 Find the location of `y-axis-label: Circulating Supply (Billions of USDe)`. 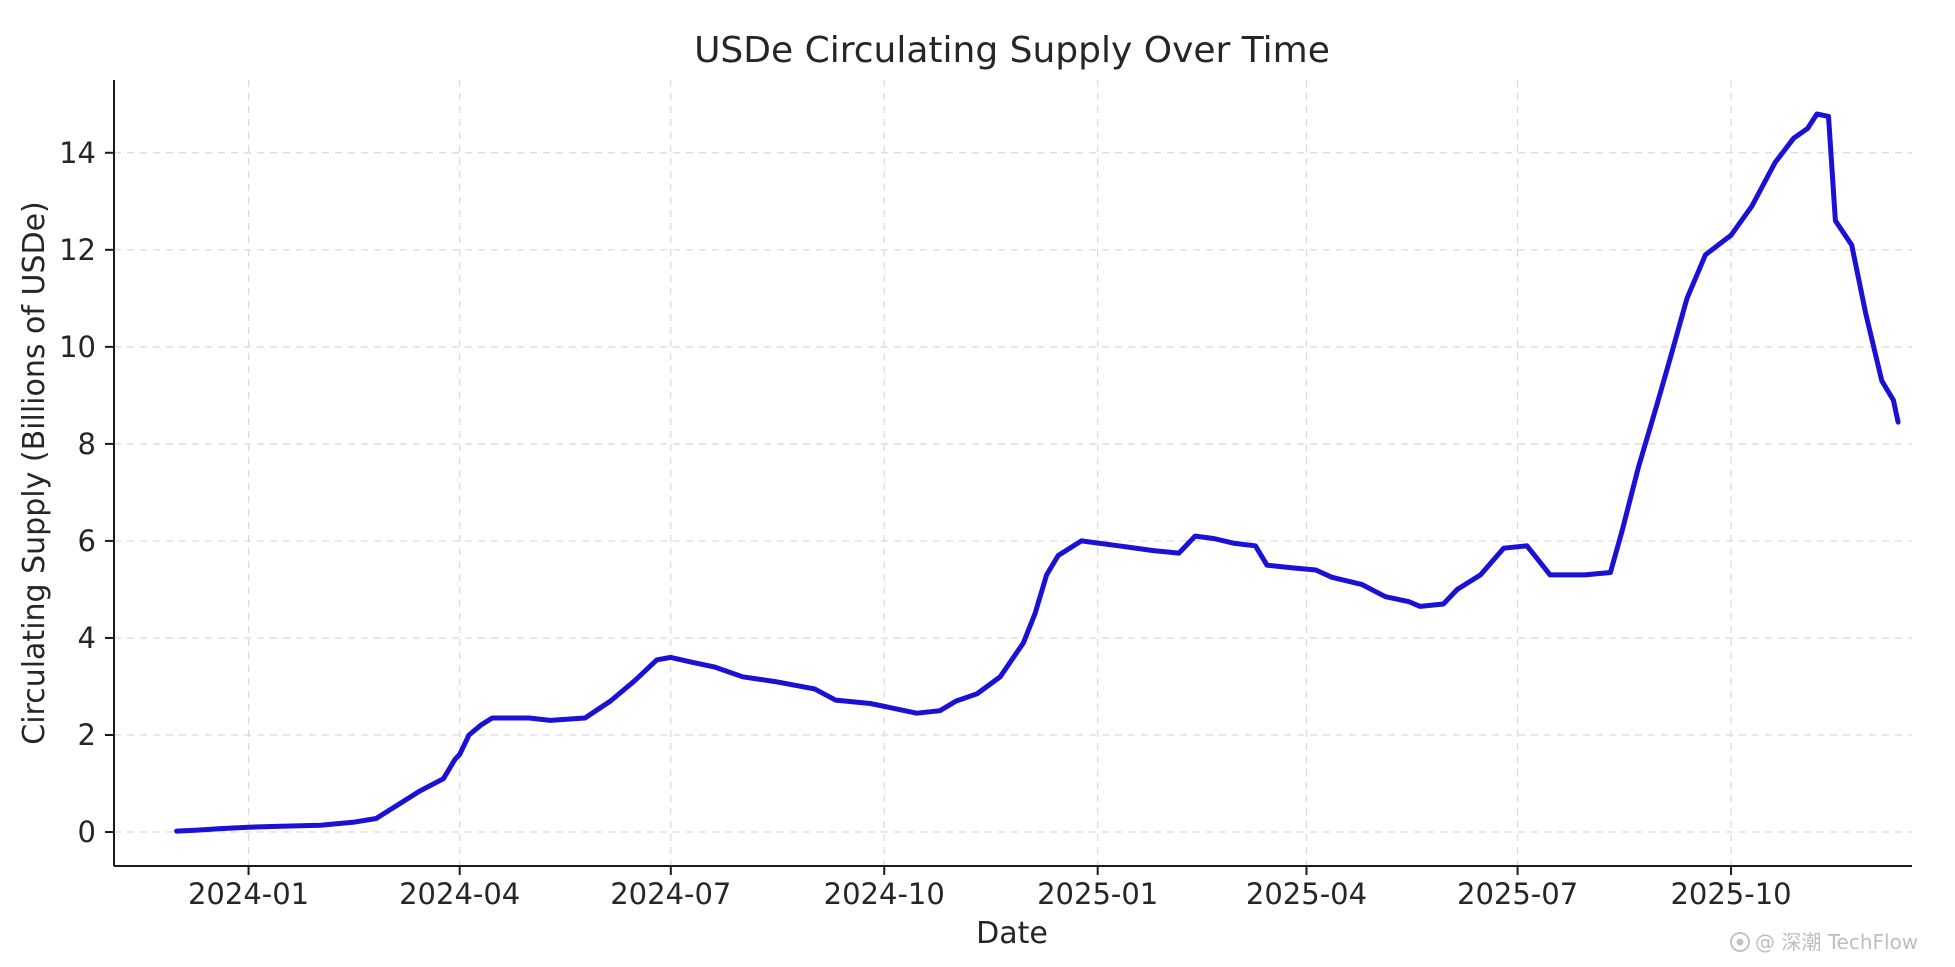

y-axis-label: Circulating Supply (Billions of USDe) is located at coordinates (34, 473).